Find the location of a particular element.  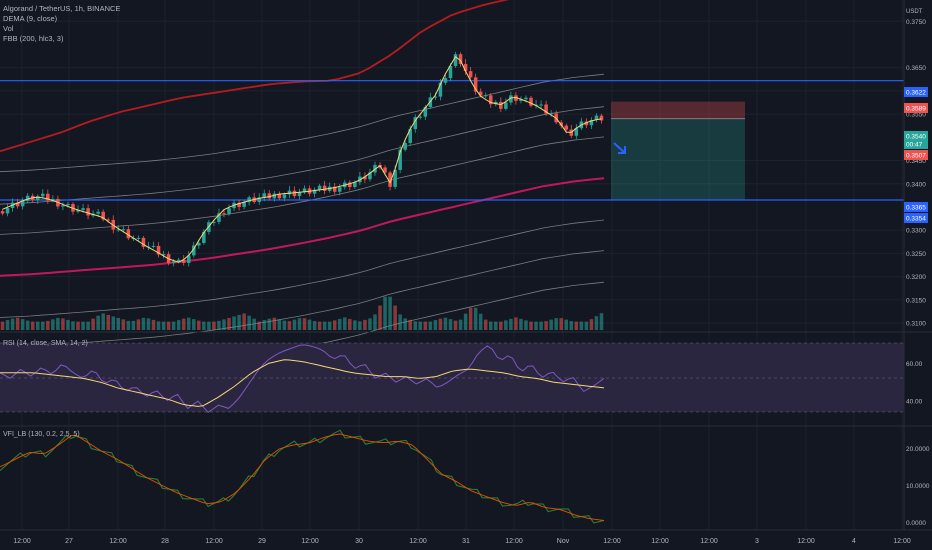

stop-loss-zone is located at coordinates (678, 110).